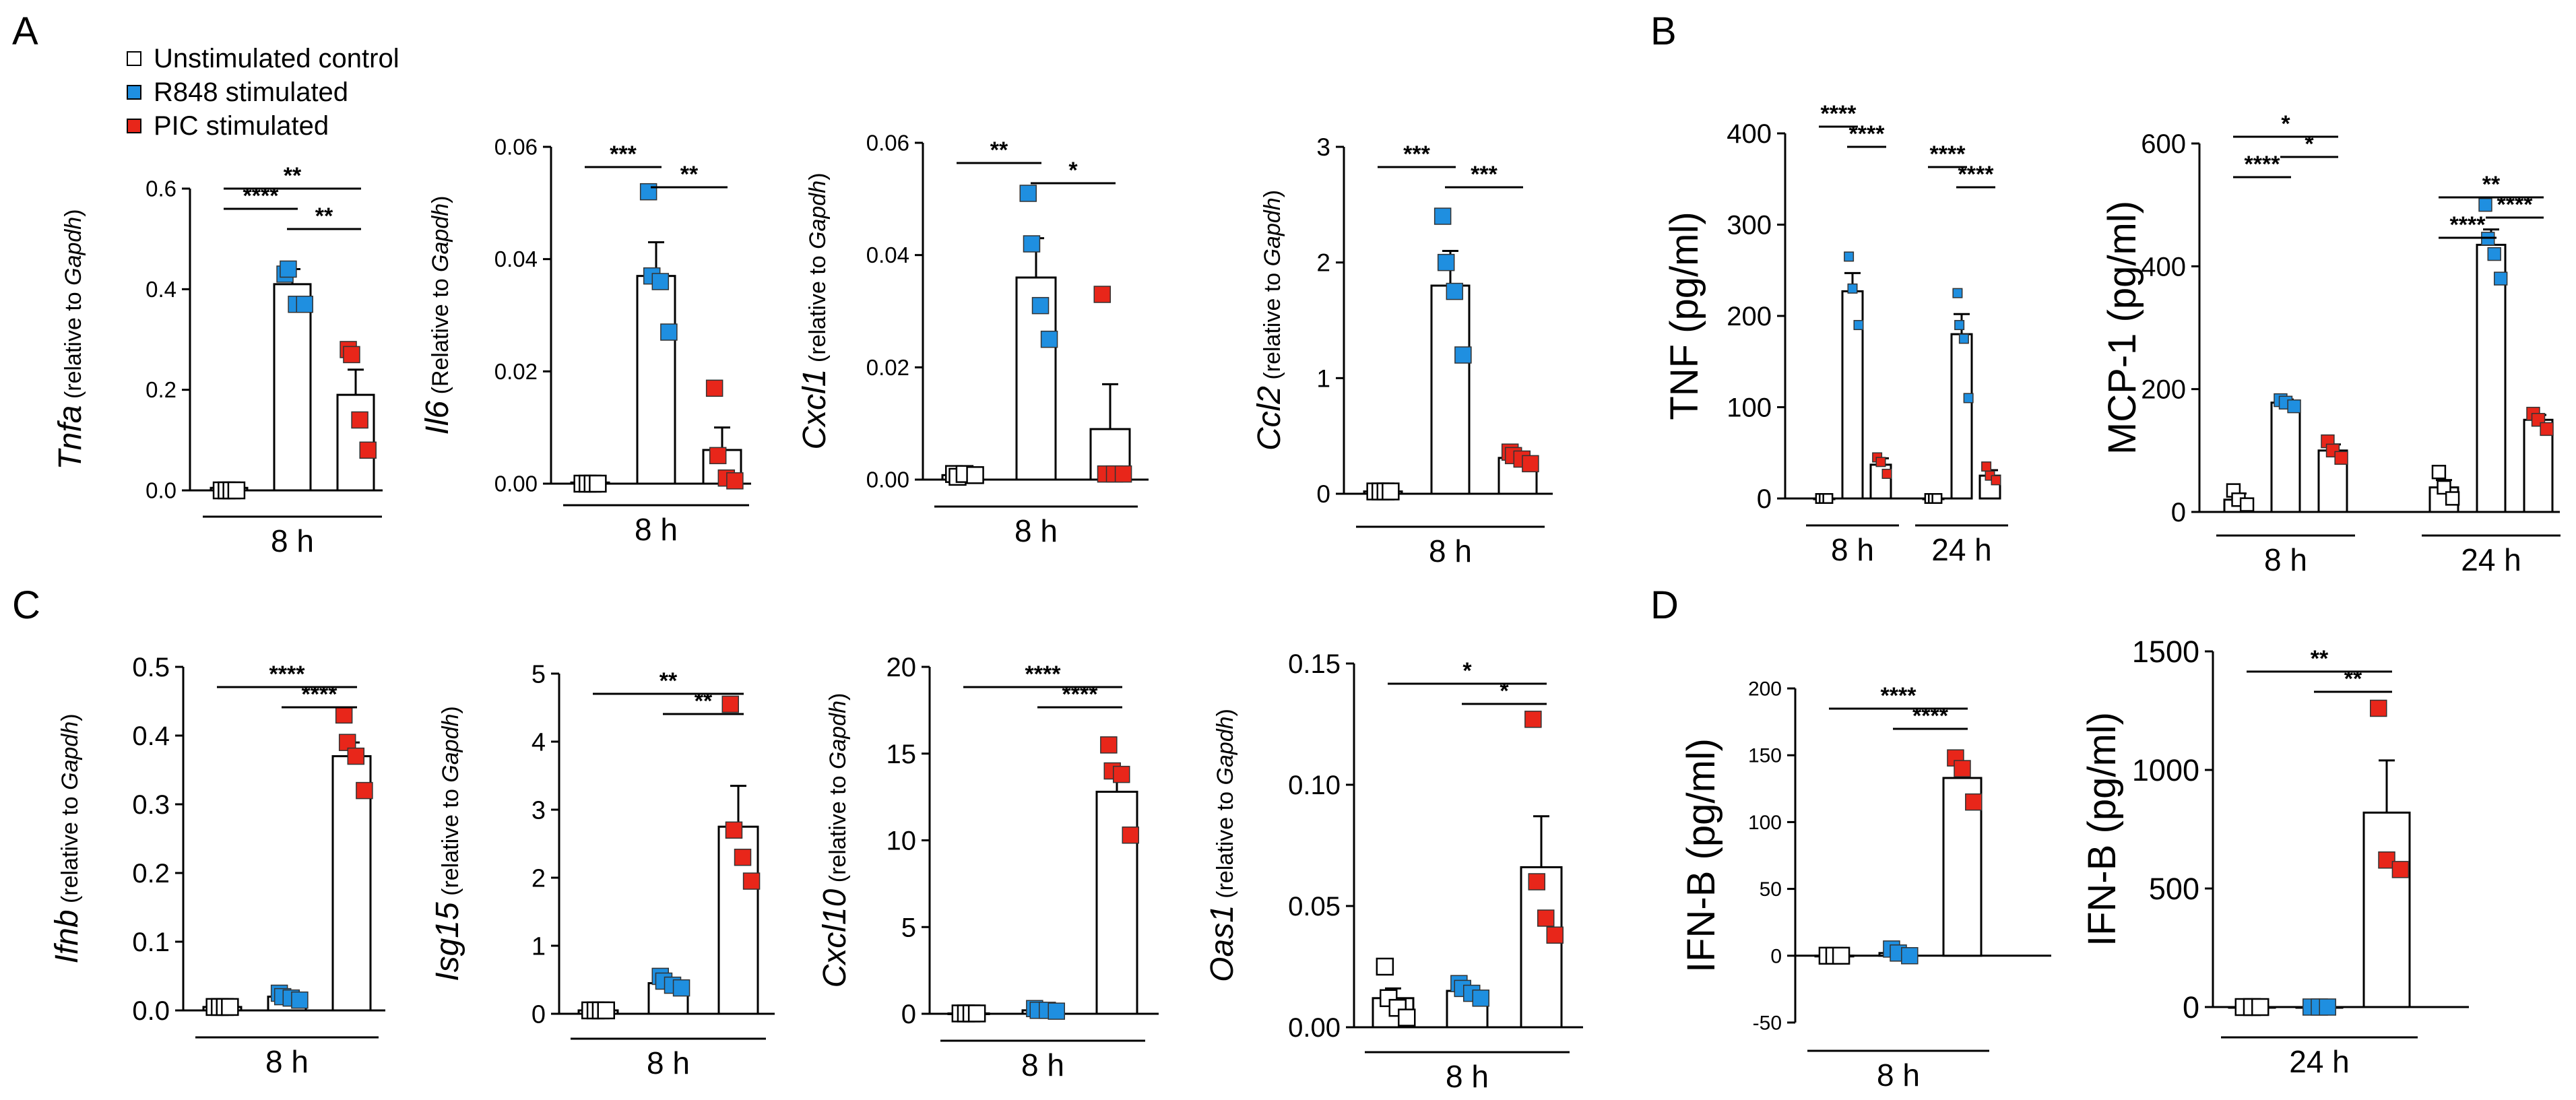 The height and width of the screenshot is (1100, 2576). What do you see at coordinates (251, 92) in the screenshot?
I see `legend-label-r848: R848 stimulated` at bounding box center [251, 92].